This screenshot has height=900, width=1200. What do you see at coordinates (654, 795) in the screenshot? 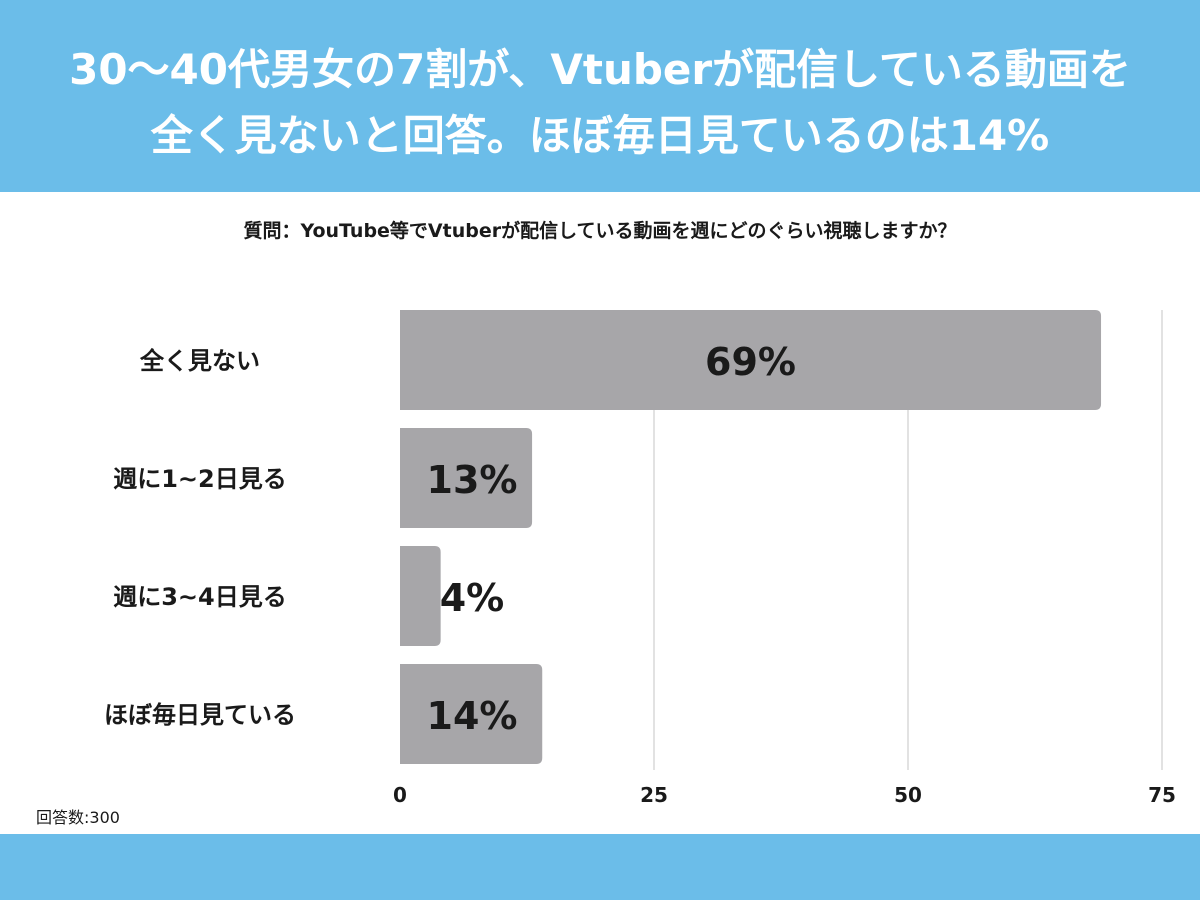
I see `x-tick-label: 25` at bounding box center [654, 795].